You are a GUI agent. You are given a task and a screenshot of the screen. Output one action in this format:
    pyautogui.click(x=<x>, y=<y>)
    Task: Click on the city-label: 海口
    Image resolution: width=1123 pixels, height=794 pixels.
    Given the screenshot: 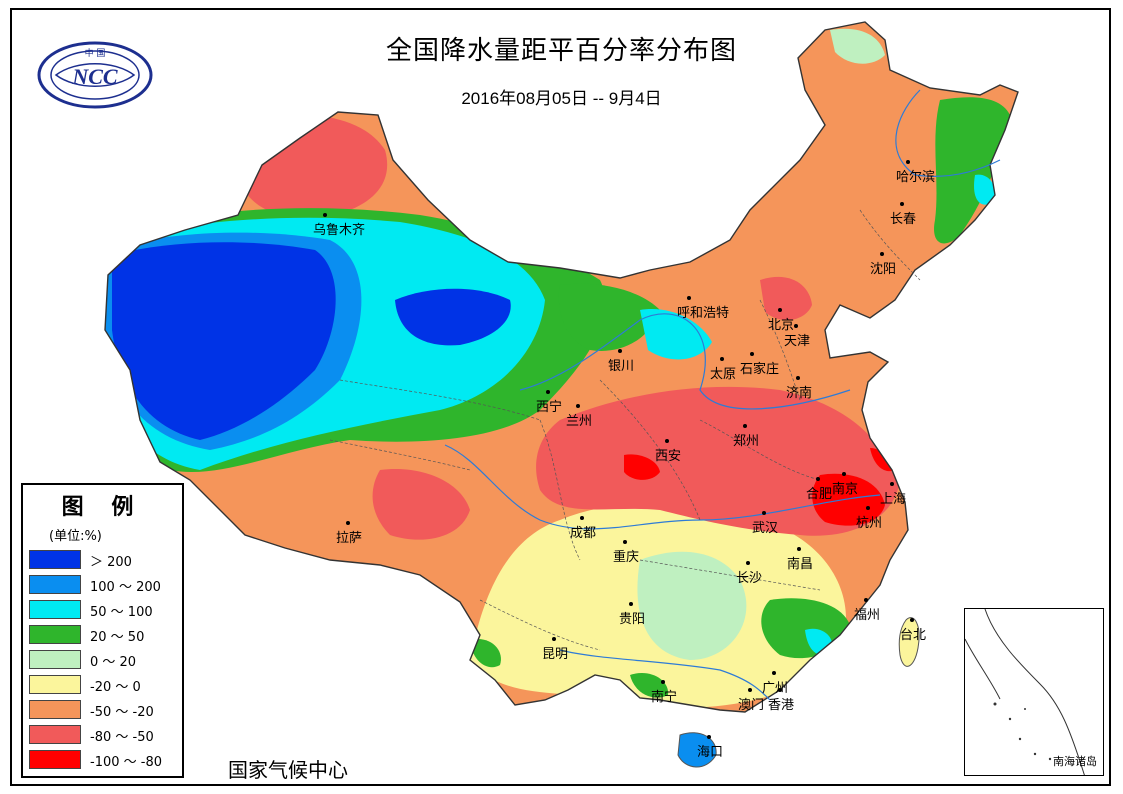 What is the action you would take?
    pyautogui.click(x=710, y=752)
    